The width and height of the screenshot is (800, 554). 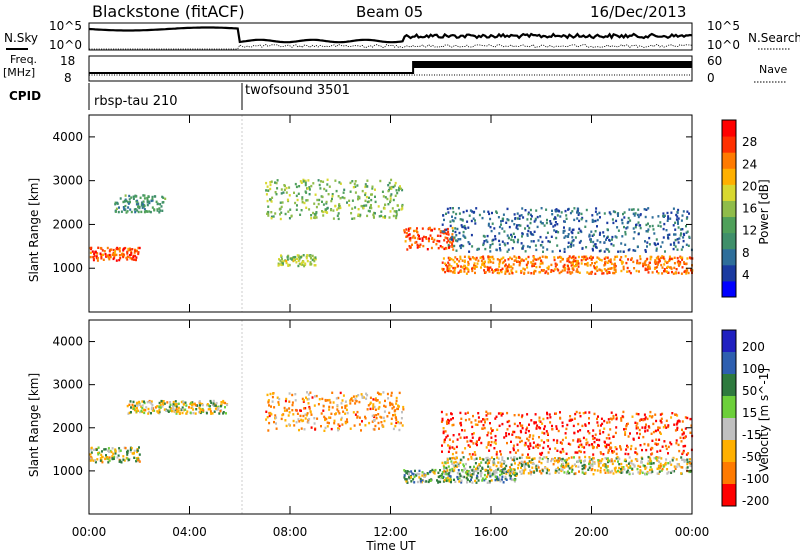 What do you see at coordinates (729, 257) in the screenshot?
I see `power-colorbar-swatch` at bounding box center [729, 257].